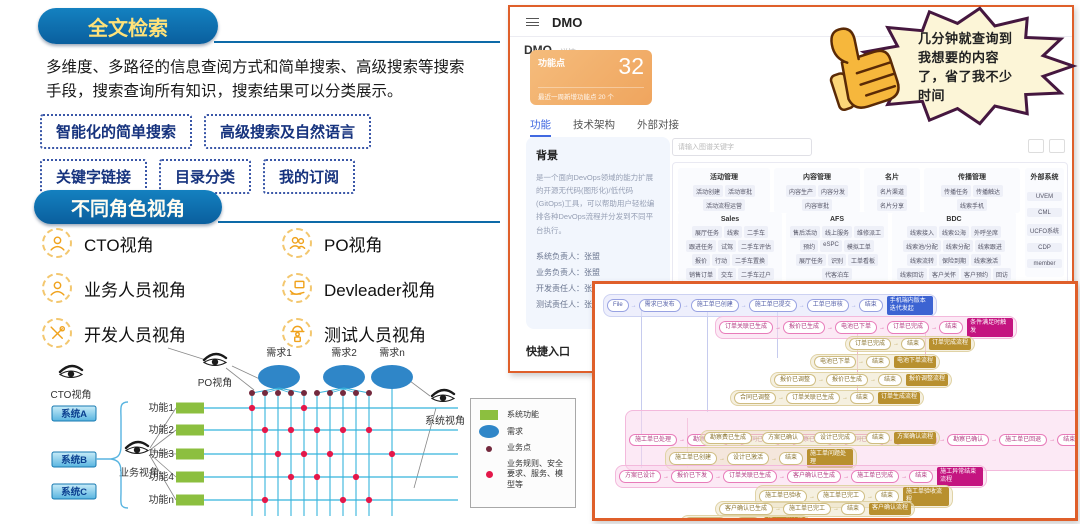  Describe the element at coordinates (909, 305) in the screenshot. I see `flow-endcap: 手机端内版本迭代发起` at that location.